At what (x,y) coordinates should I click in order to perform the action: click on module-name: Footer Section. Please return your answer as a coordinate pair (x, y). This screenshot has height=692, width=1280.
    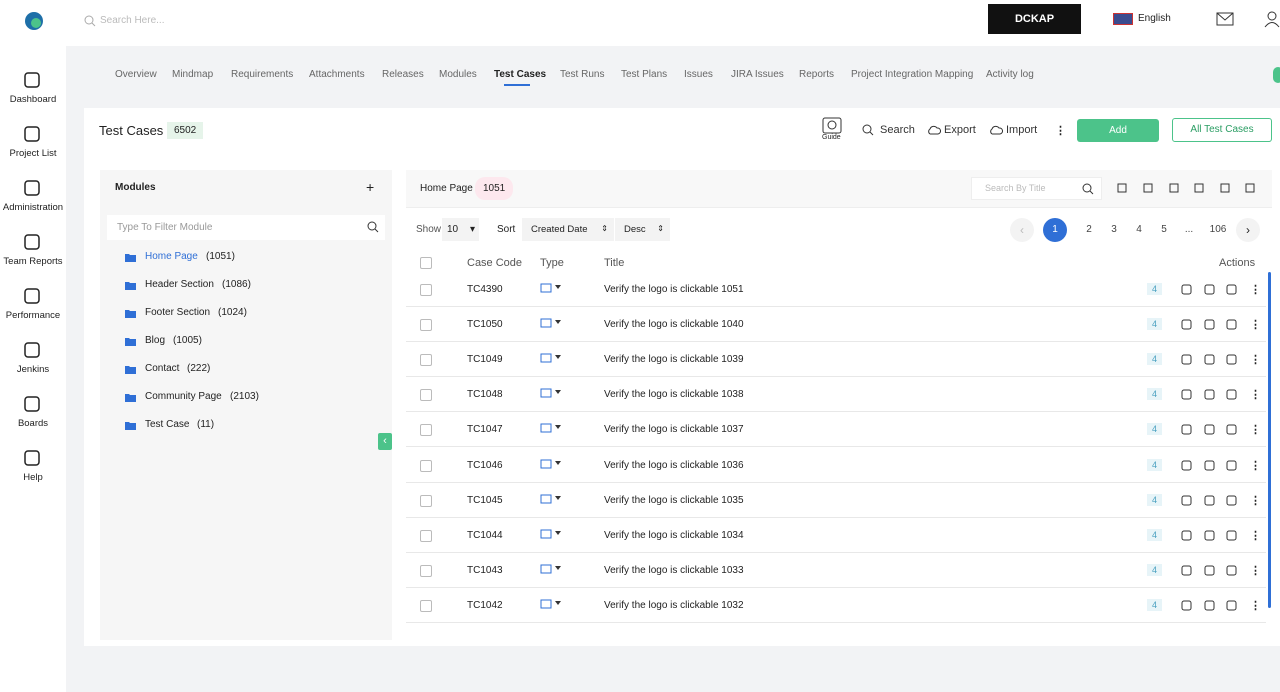
    Looking at the image, I should click on (178, 312).